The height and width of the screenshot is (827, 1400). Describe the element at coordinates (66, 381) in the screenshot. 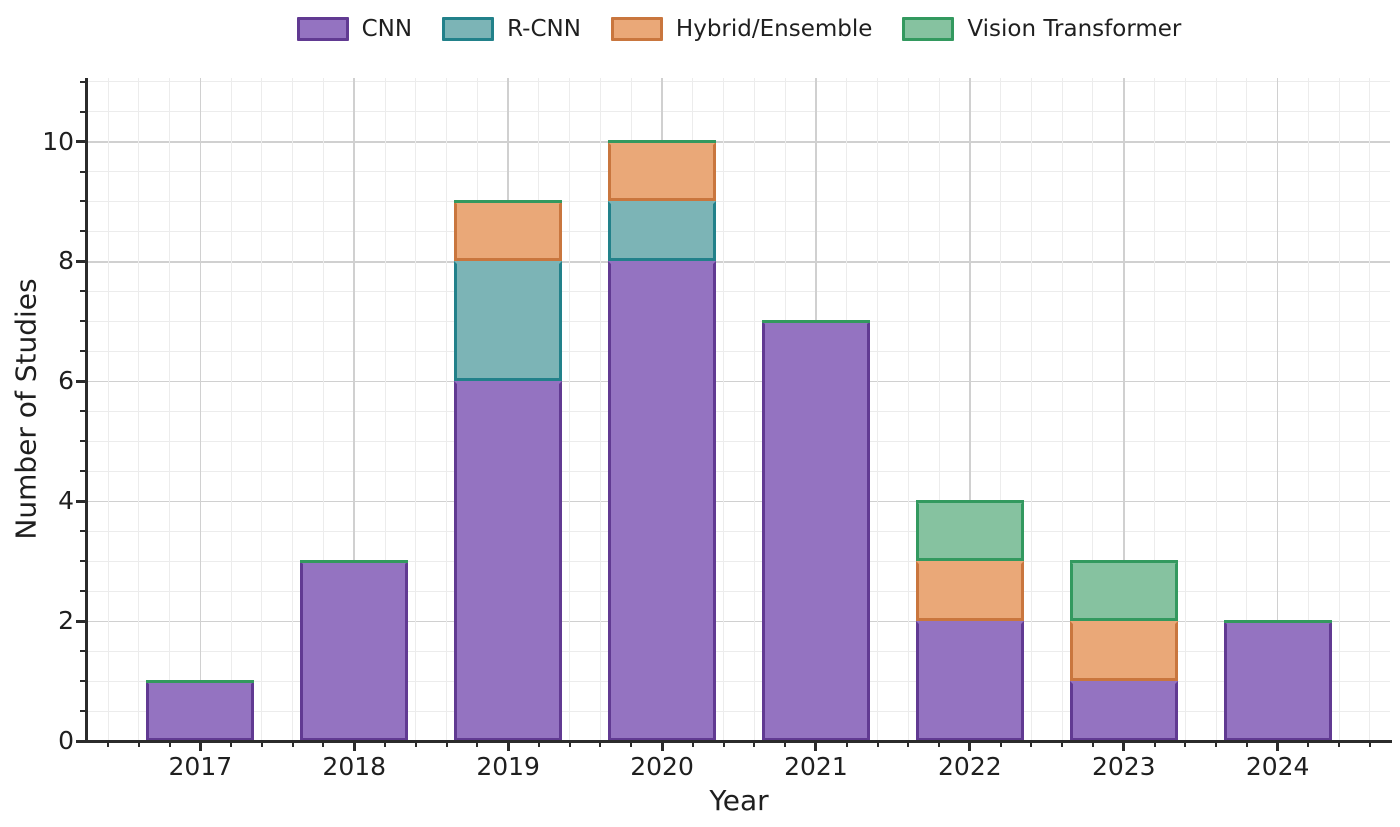

I see `y-tick-label: 6` at that location.